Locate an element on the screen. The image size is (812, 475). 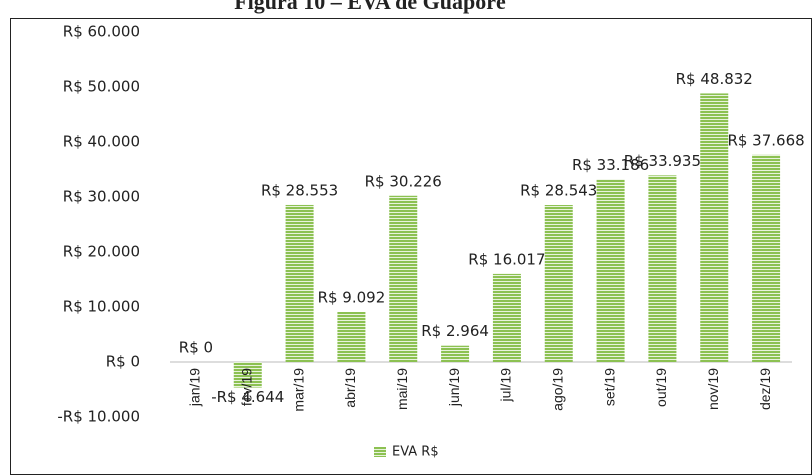
x-tick-label: mar/19 is located at coordinates (298, 390).